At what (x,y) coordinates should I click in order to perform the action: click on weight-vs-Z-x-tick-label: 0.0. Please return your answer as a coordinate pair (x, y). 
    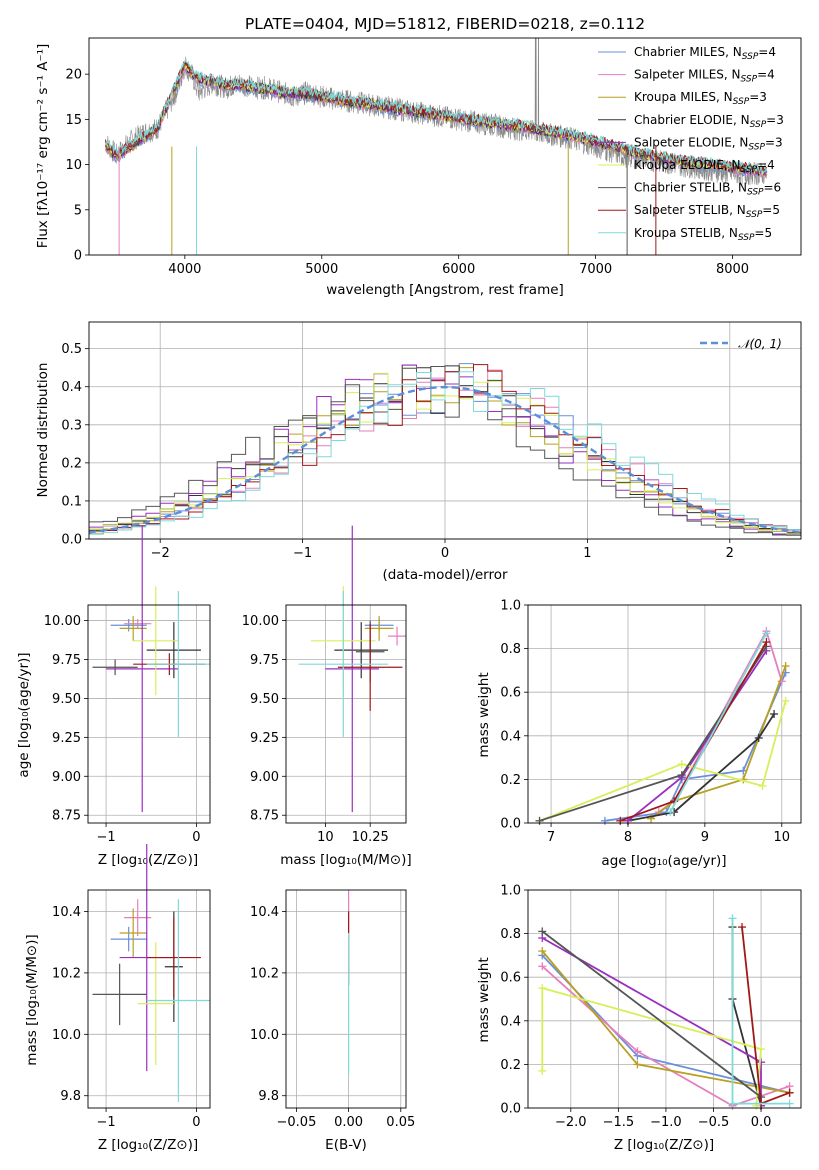
    Looking at the image, I should click on (761, 1122).